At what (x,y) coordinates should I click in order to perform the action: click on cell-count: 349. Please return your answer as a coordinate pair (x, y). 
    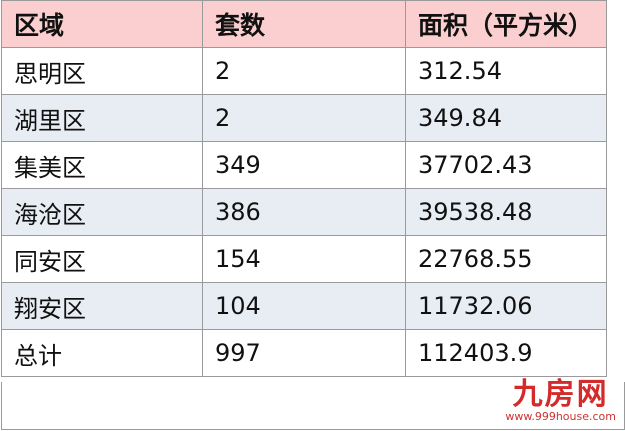
    Looking at the image, I should click on (304, 165).